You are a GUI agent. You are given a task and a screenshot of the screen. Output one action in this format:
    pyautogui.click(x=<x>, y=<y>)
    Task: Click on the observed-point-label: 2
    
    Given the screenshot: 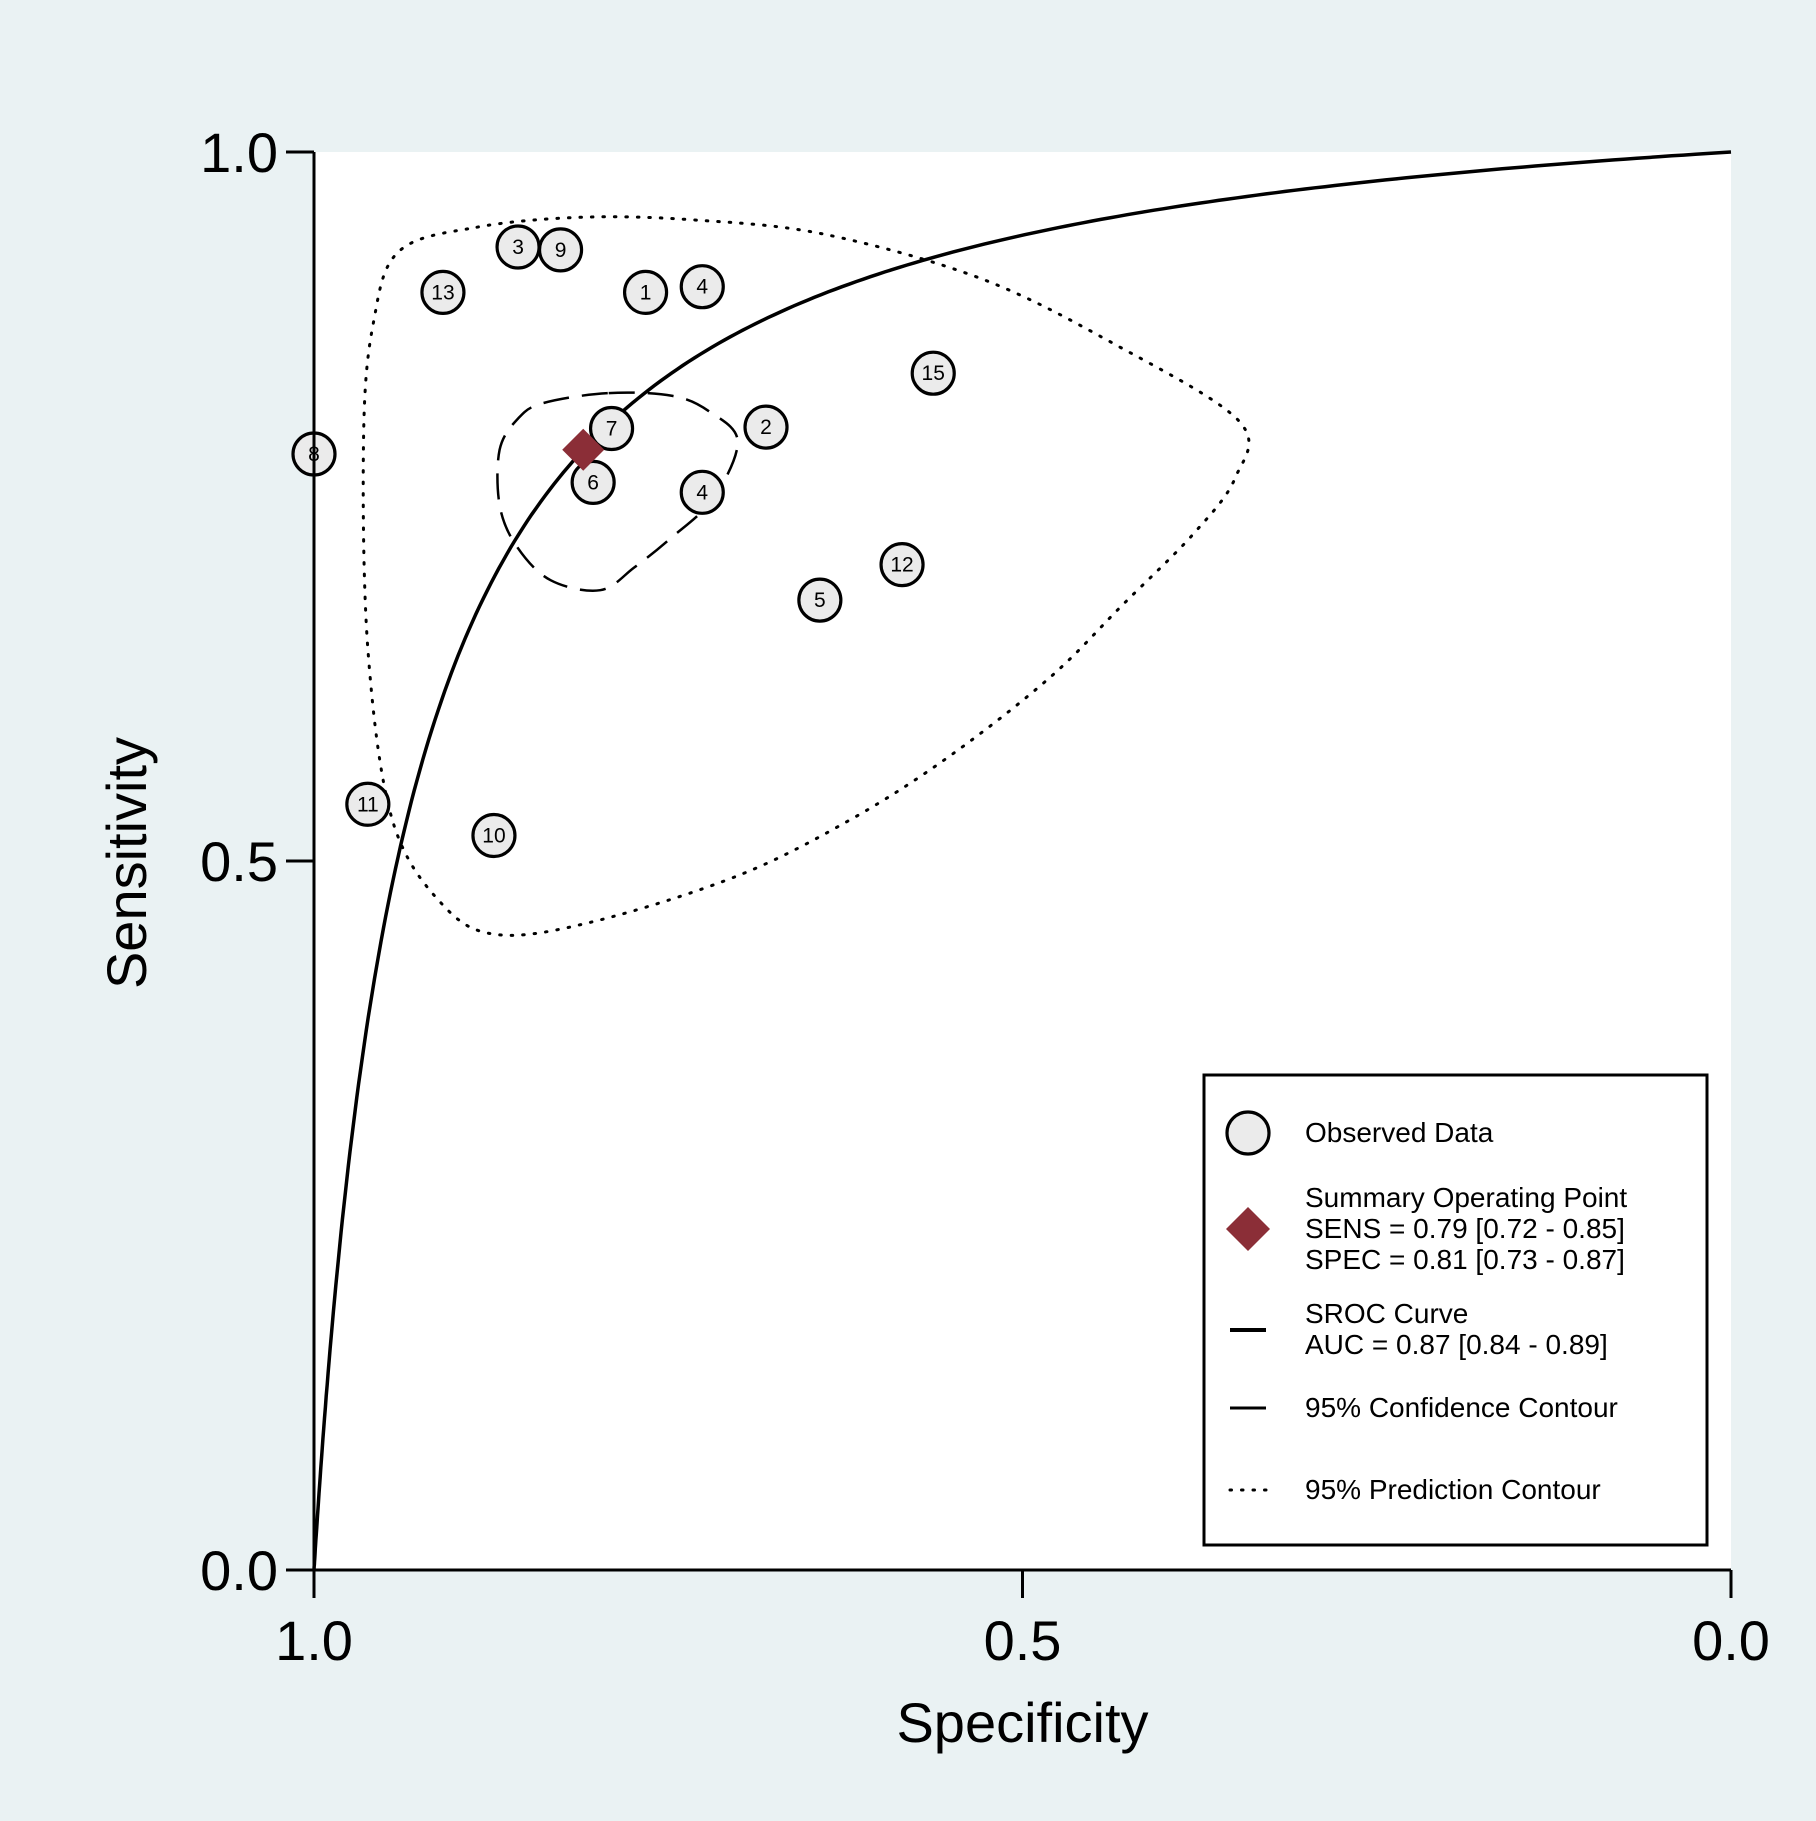 What is the action you would take?
    pyautogui.click(x=766, y=427)
    